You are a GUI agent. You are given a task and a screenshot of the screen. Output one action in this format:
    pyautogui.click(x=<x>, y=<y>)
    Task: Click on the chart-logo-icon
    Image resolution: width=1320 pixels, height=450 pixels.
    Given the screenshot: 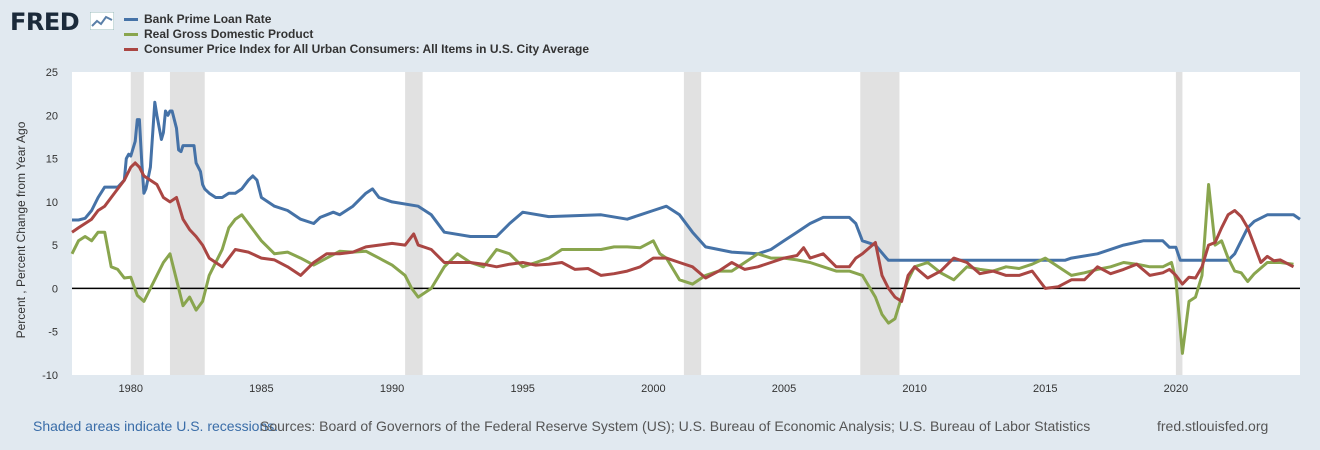 What is the action you would take?
    pyautogui.click(x=102, y=21)
    